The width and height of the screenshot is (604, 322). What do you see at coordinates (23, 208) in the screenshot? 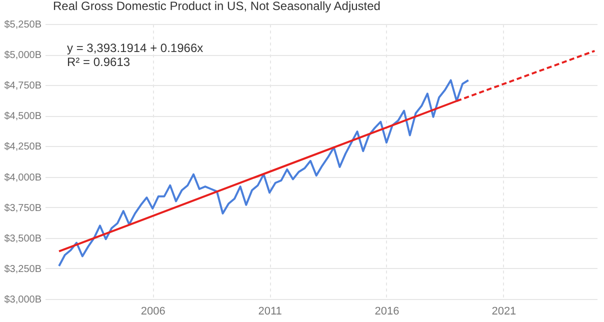
I see `y-tick-label: $3,750B` at bounding box center [23, 208].